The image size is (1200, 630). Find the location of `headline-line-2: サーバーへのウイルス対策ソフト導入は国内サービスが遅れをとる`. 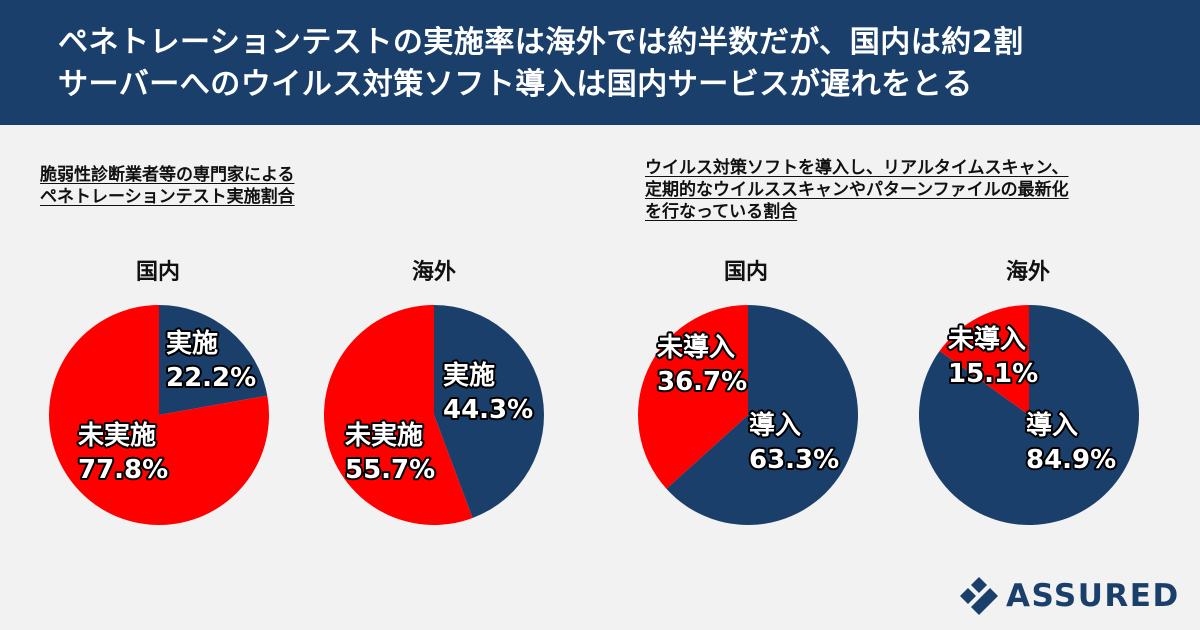

headline-line-2: サーバーへのウイルス対策ソフト導入は国内サービスが遅れをとる is located at coordinates (515, 84).